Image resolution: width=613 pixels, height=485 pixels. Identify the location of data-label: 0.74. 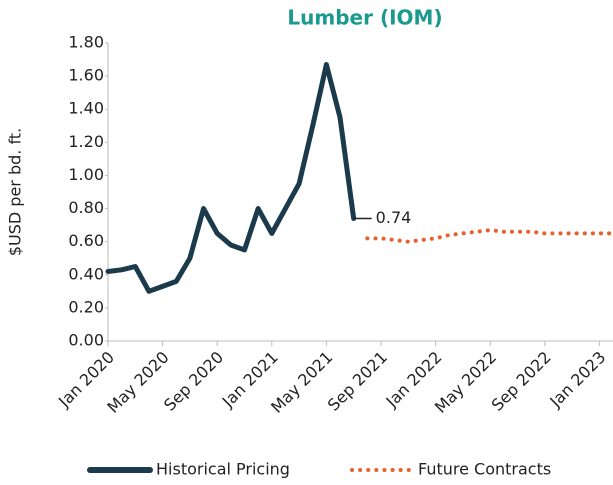
(394, 217).